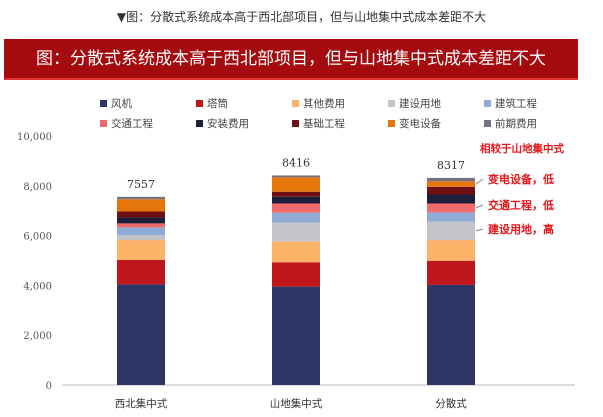 The height and width of the screenshot is (417, 603). Describe the element at coordinates (521, 179) in the screenshot. I see `annotation-text: 变电设备，低` at that location.